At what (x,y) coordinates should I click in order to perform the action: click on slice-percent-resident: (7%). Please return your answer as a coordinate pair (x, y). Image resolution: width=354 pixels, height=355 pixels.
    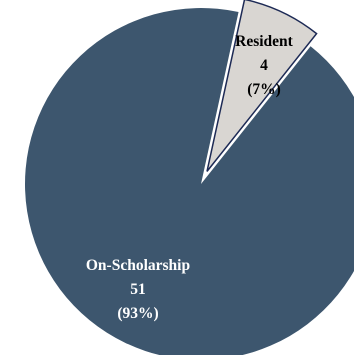
    Looking at the image, I should click on (264, 89).